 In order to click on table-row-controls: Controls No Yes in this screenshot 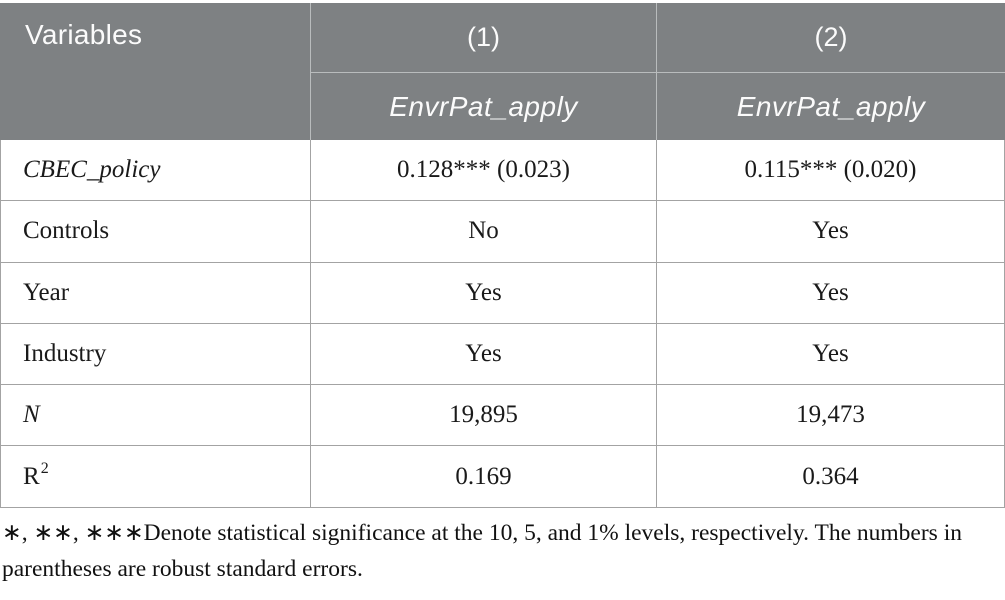, I will do `click(502, 232)`.